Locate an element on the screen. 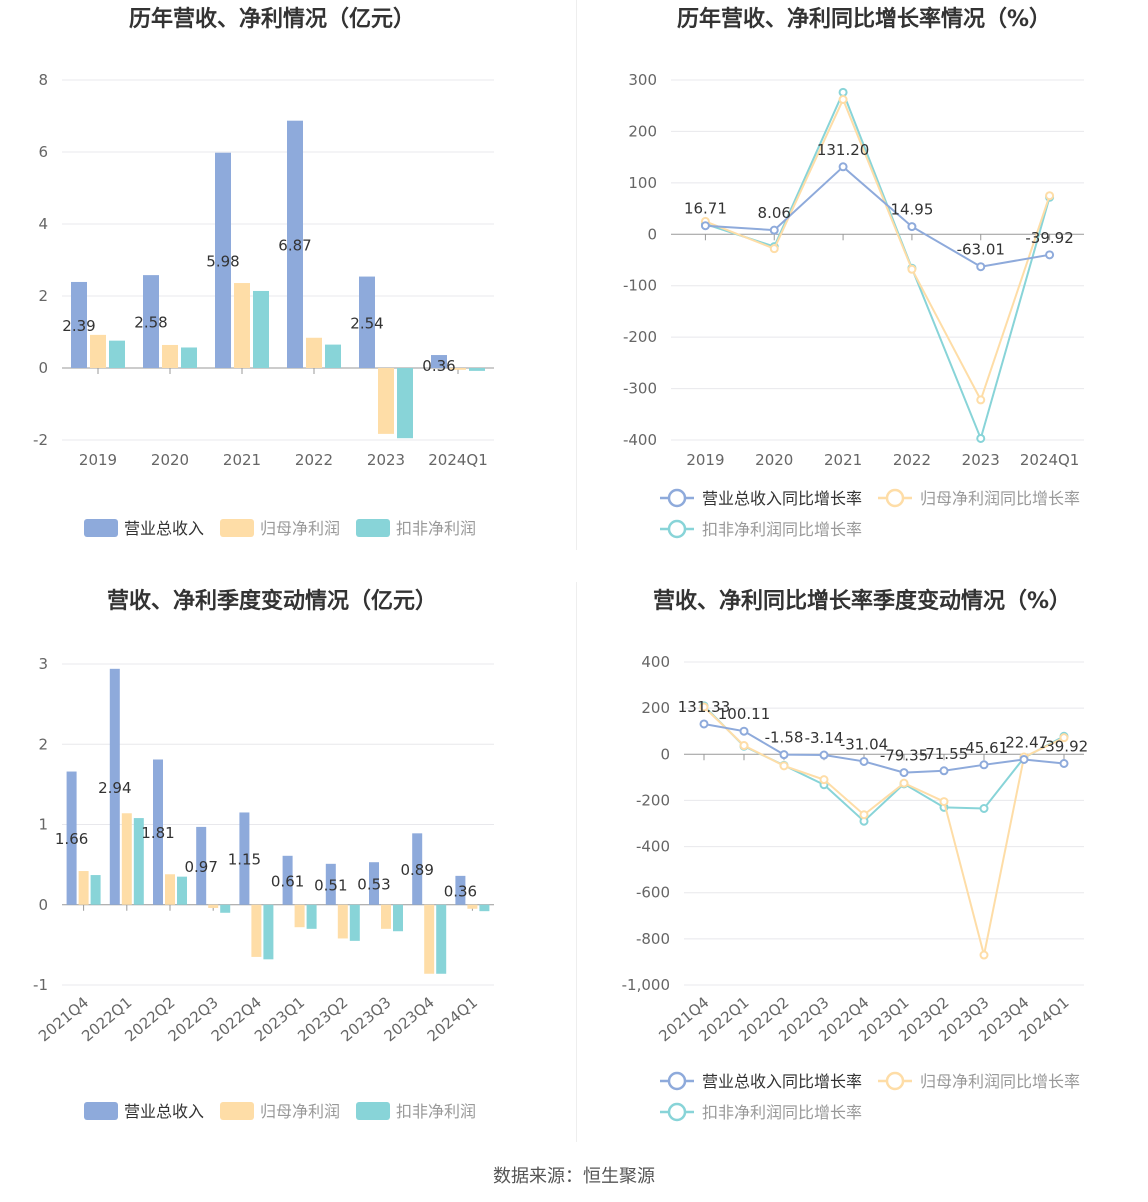 This screenshot has width=1148, height=1202. data-label: 1.66 is located at coordinates (71, 839).